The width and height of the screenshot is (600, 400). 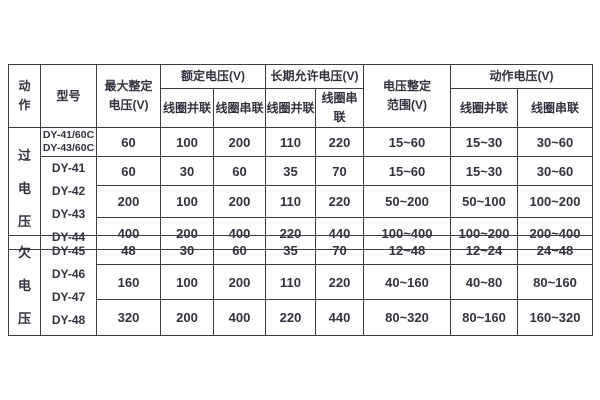 I want to click on value-cell: 400, so click(x=239, y=317).